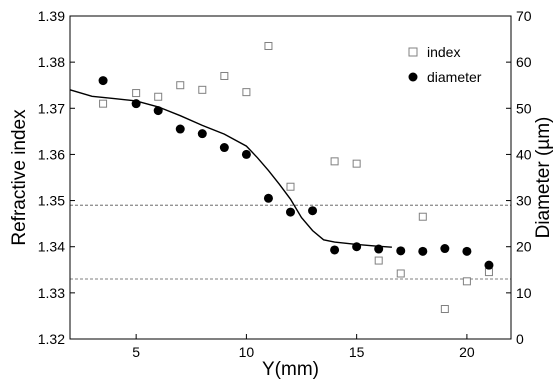 The image size is (556, 383). What do you see at coordinates (357, 352) in the screenshot?
I see `x-tick-label: 15` at bounding box center [357, 352].